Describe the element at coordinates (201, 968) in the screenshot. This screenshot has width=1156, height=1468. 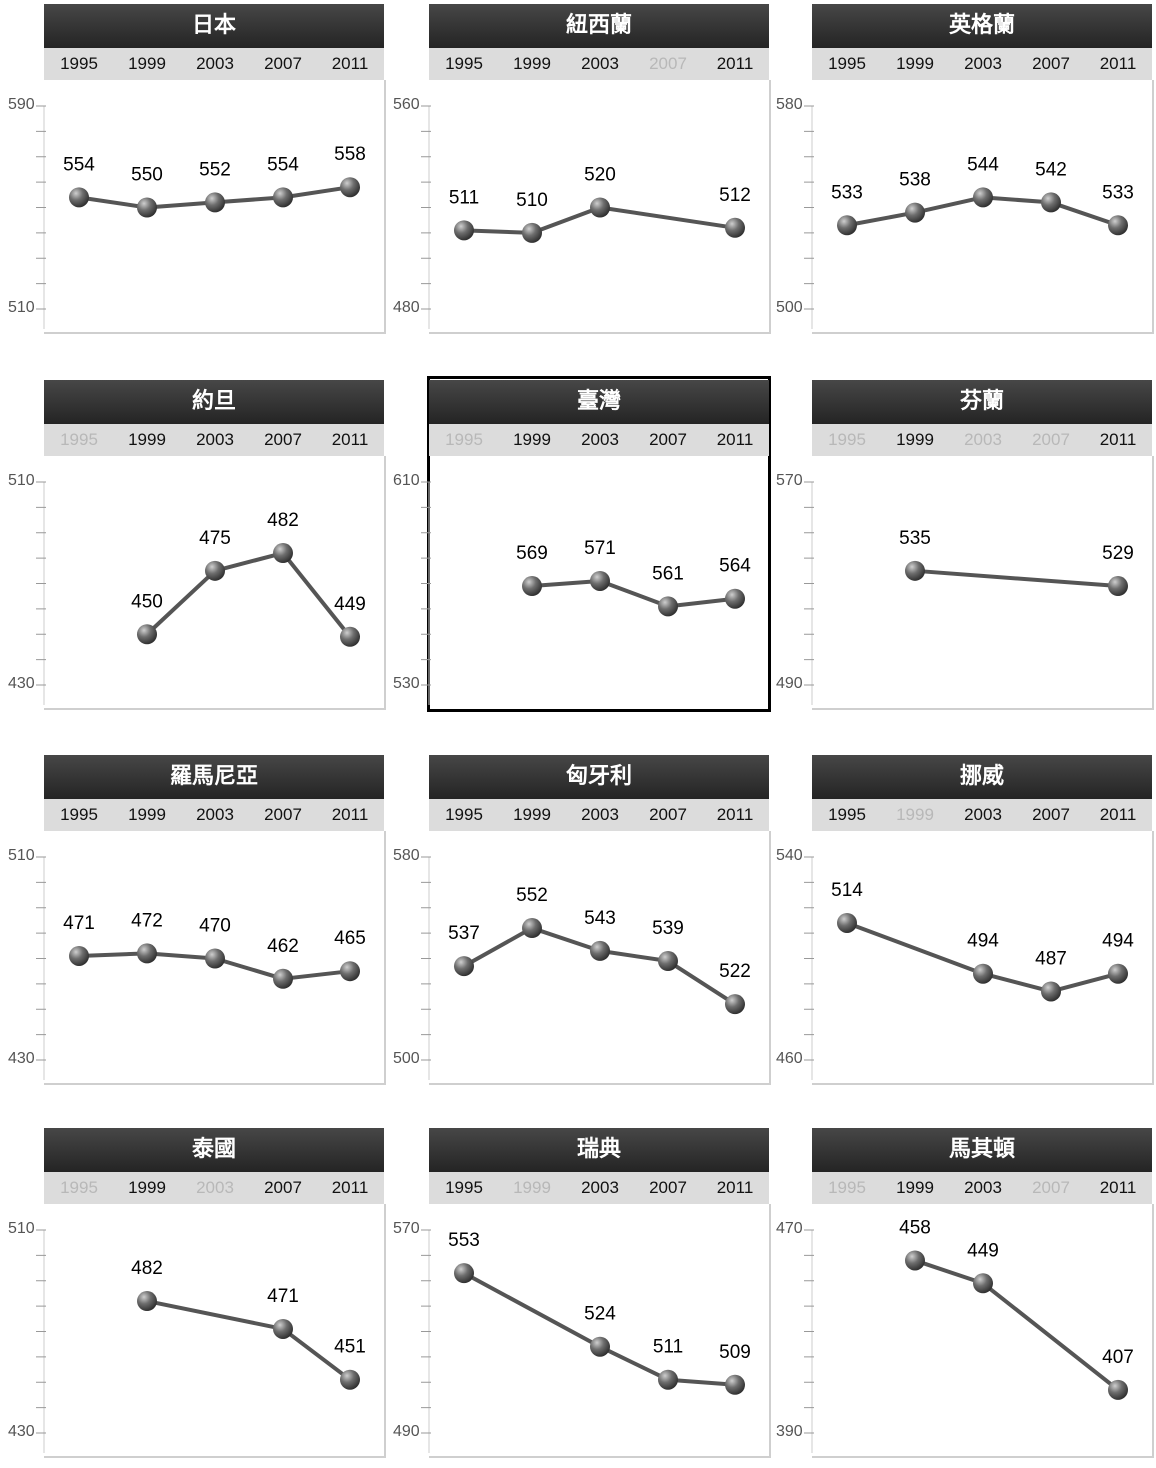
I see `line-plot: 471 472 470 462 465` at that location.